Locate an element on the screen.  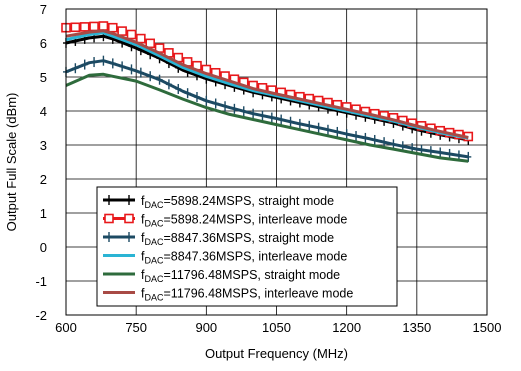
y-tick-label: 7 is located at coordinates (43, 9).